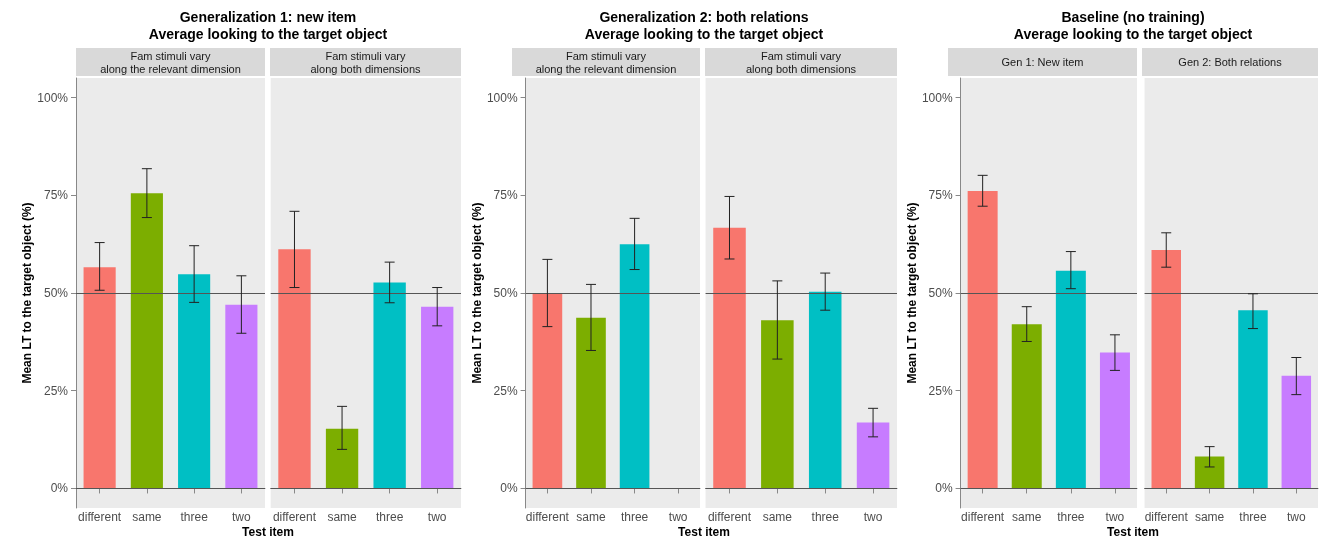 The image size is (1321, 542). What do you see at coordinates (1042, 62) in the screenshot?
I see `chart-subtitle: Gen 1: New item` at bounding box center [1042, 62].